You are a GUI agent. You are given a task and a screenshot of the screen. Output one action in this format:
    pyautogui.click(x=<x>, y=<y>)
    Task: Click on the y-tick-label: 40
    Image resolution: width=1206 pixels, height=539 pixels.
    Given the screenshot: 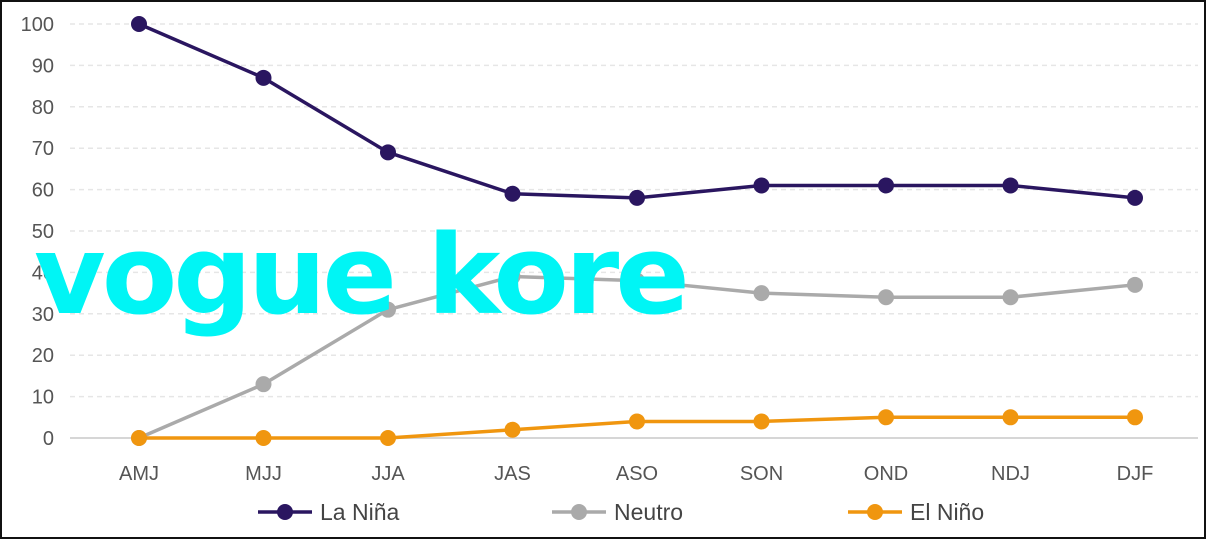 What is the action you would take?
    pyautogui.click(x=43, y=273)
    